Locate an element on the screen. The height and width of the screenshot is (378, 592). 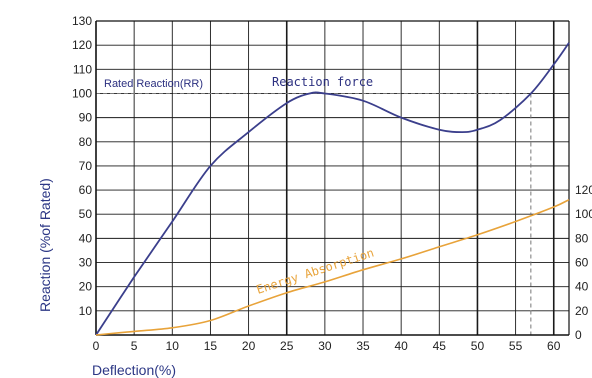
x-tick-5: 5 is located at coordinates (134, 346).